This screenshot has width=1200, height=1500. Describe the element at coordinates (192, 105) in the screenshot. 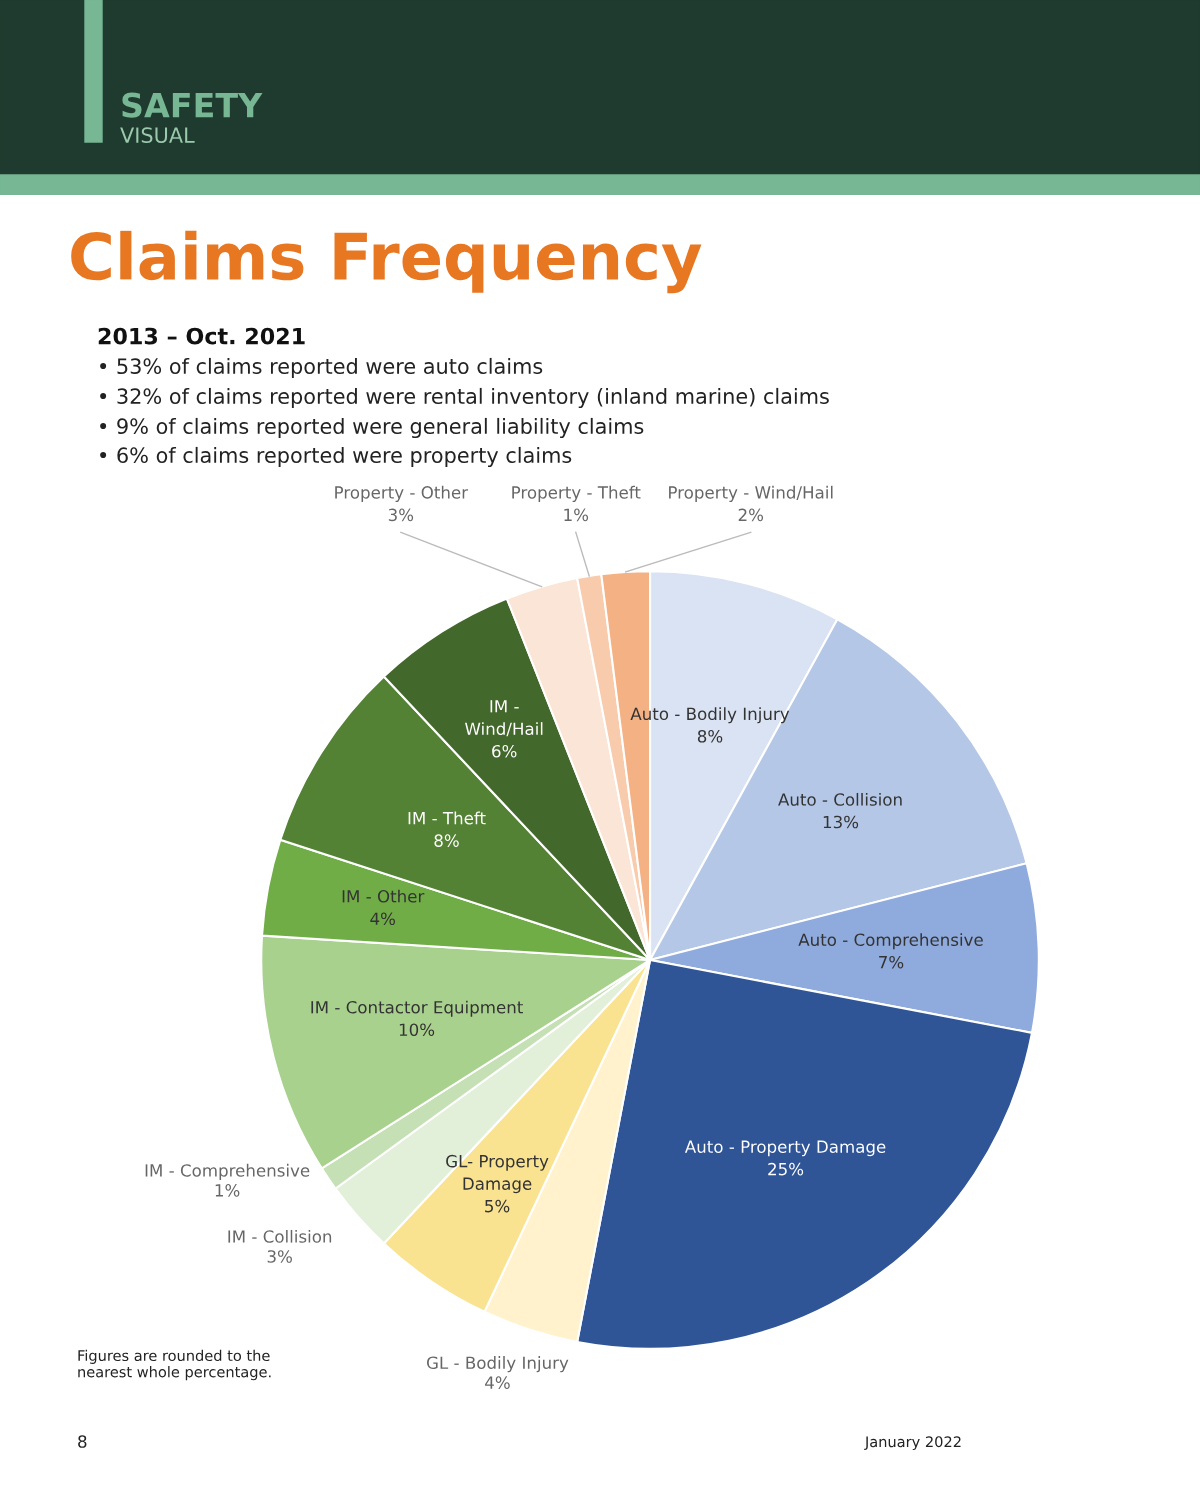

I see `text: SAFETY` at that location.